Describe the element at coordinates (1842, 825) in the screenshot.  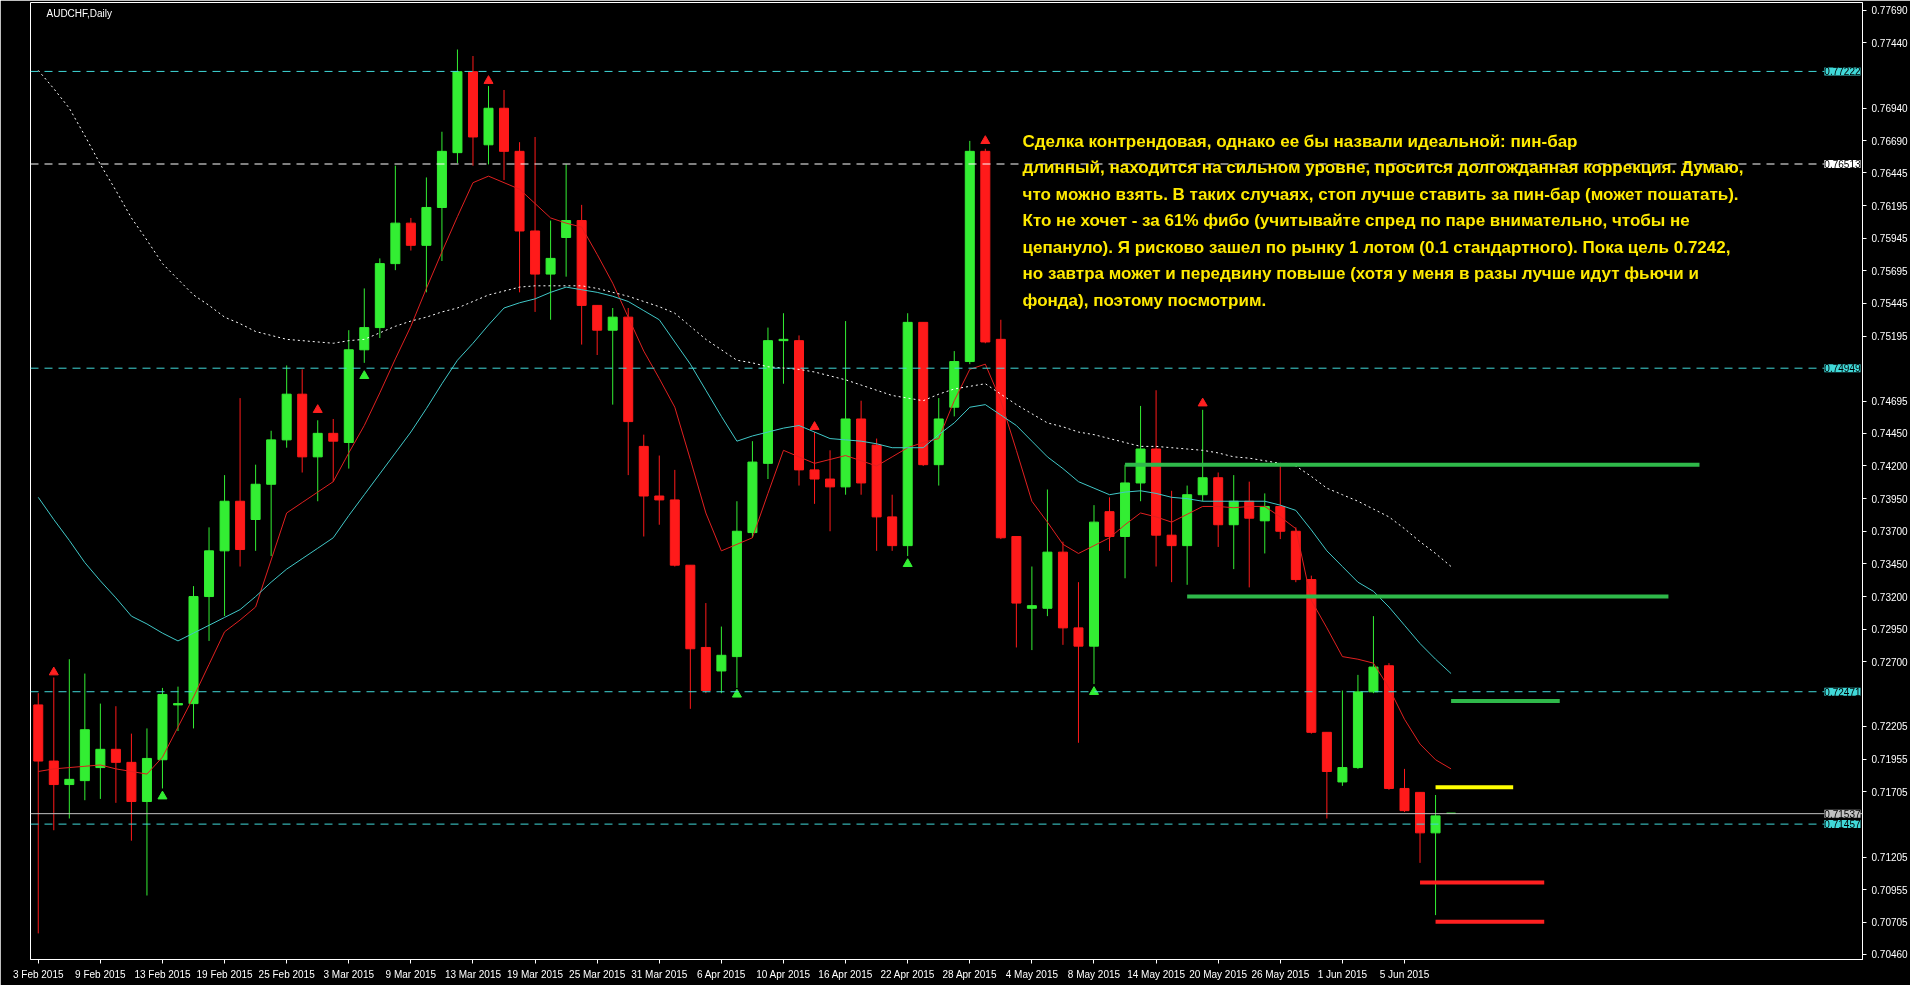
I see `ref-line-label: 0.71457` at that location.